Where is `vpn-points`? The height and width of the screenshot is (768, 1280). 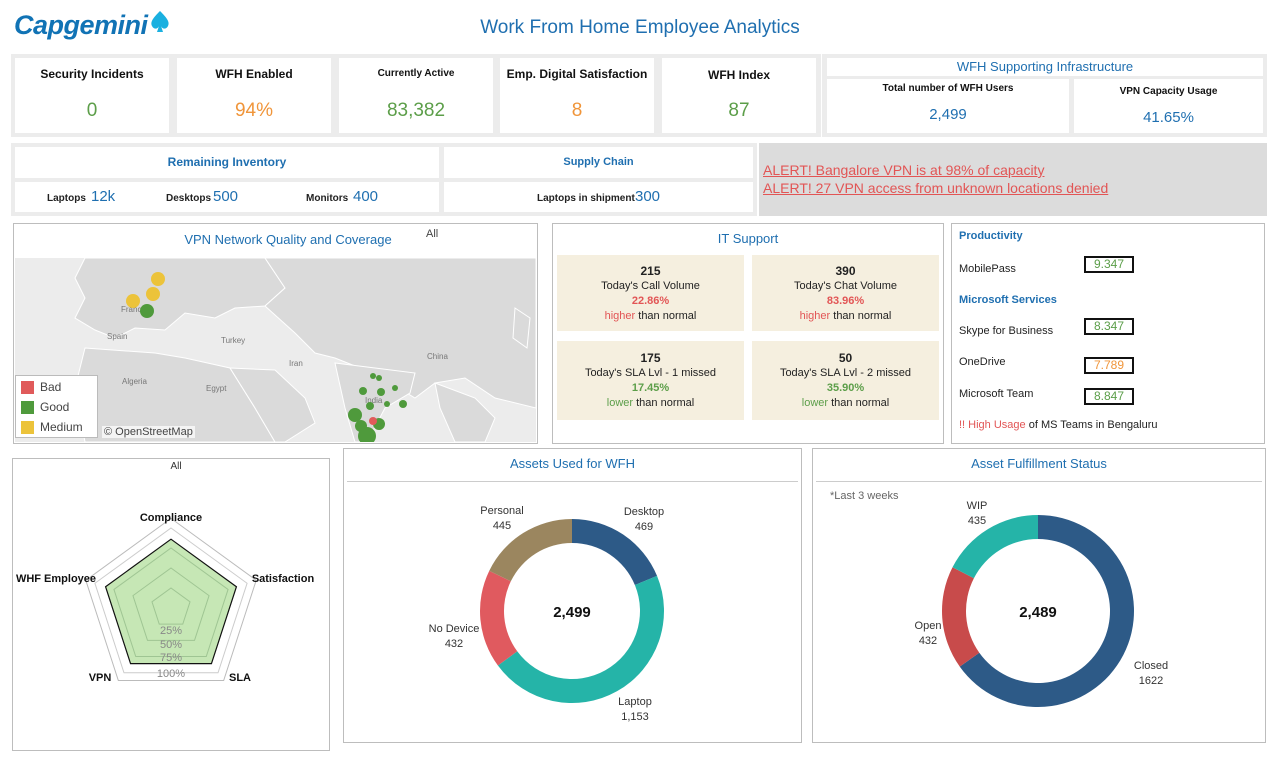
vpn-points is located at coordinates (266, 357).